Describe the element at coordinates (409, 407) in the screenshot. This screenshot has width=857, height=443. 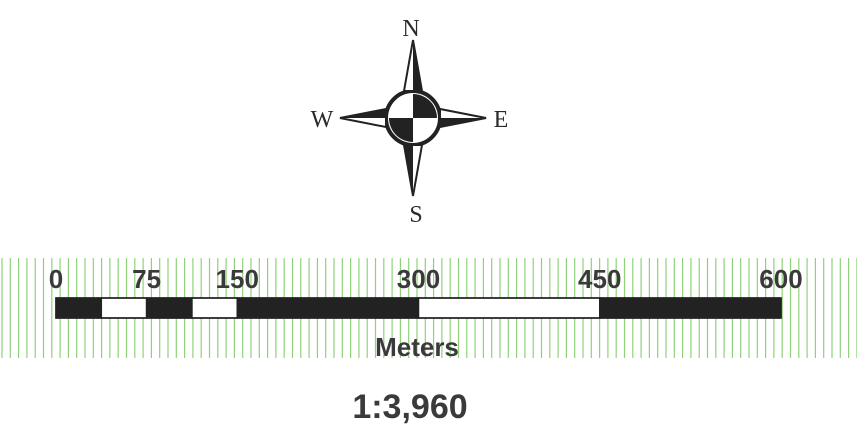
I see `scale-ratio-label: 1:3,960` at that location.